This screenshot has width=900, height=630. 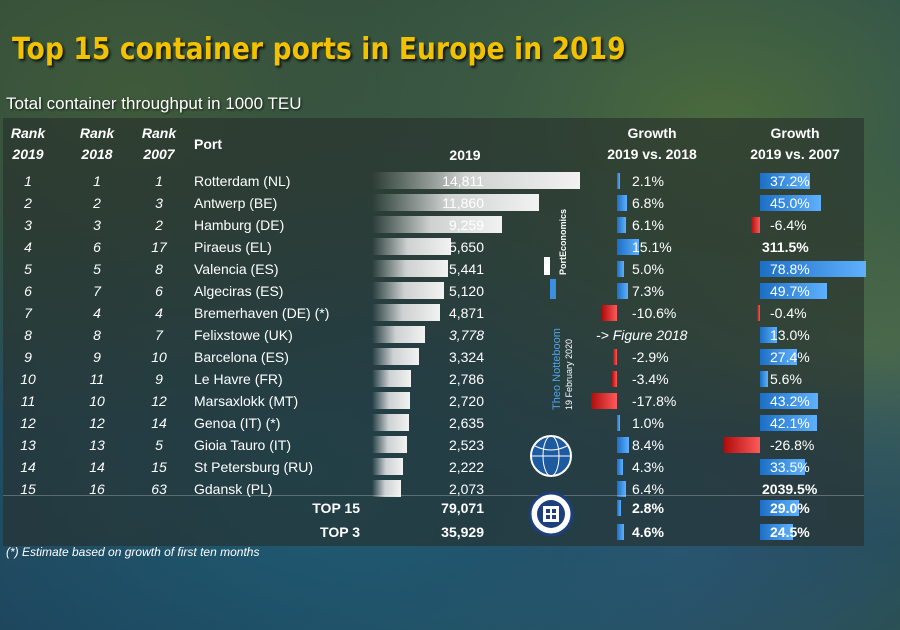 What do you see at coordinates (159, 467) in the screenshot?
I see `rank-2007-cell: 15` at bounding box center [159, 467].